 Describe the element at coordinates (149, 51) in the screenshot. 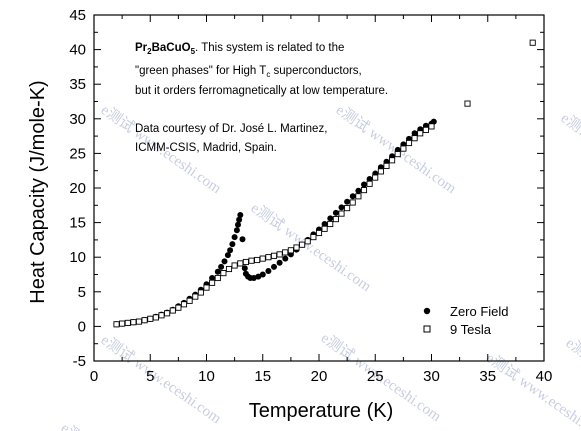

I see `annotation-formula-sub-2: 2` at that location.